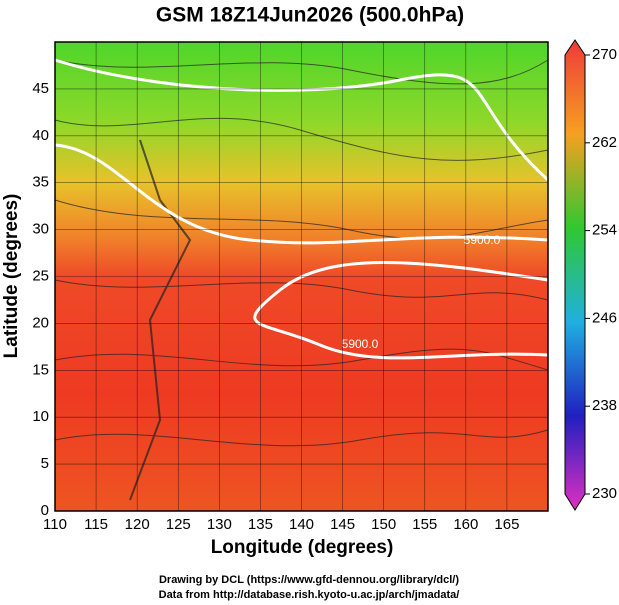 This screenshot has width=619, height=605. What do you see at coordinates (604, 230) in the screenshot?
I see `colorbar-tick-label: 254` at bounding box center [604, 230].